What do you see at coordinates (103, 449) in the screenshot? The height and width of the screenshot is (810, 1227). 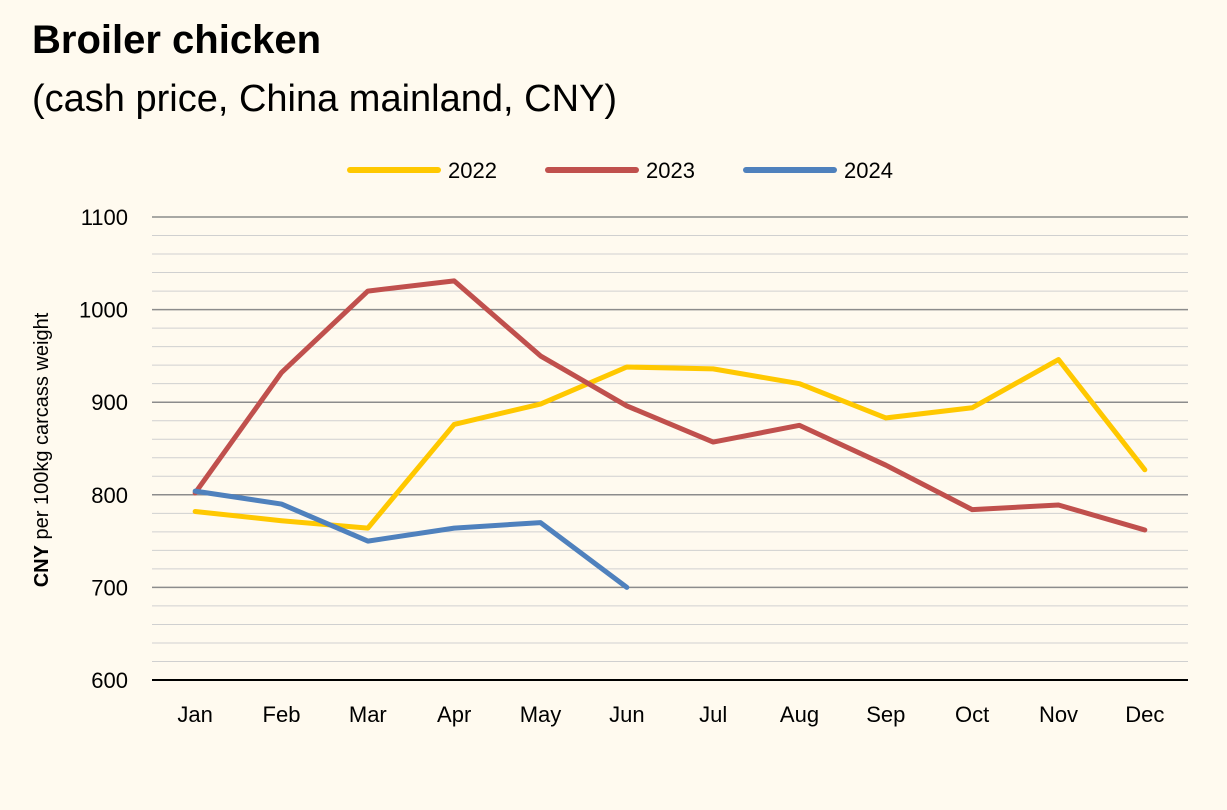 I see `y-axis-ticks: 600 700 800 900 1000 1100` at bounding box center [103, 449].